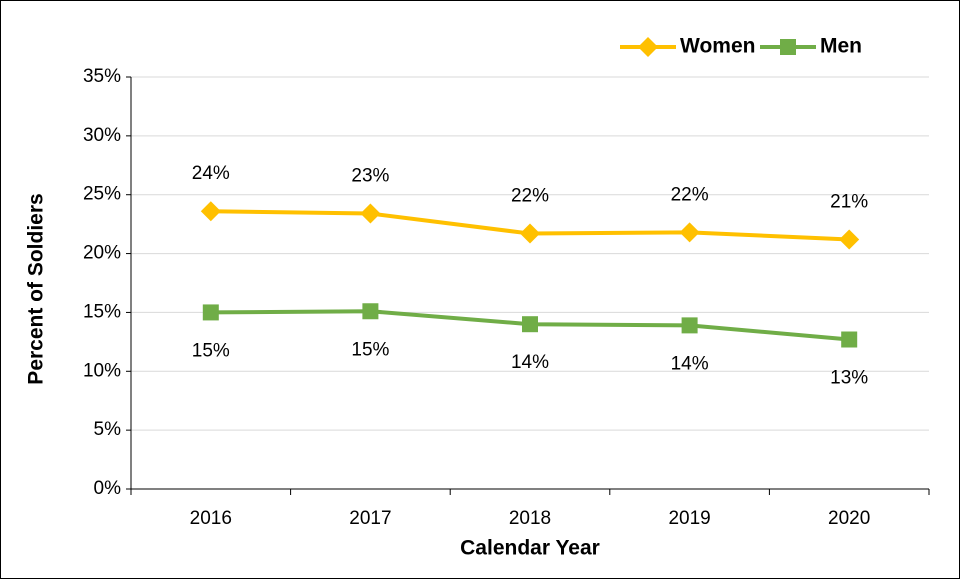 The height and width of the screenshot is (579, 960). I want to click on data-label: 24%, so click(211, 173).